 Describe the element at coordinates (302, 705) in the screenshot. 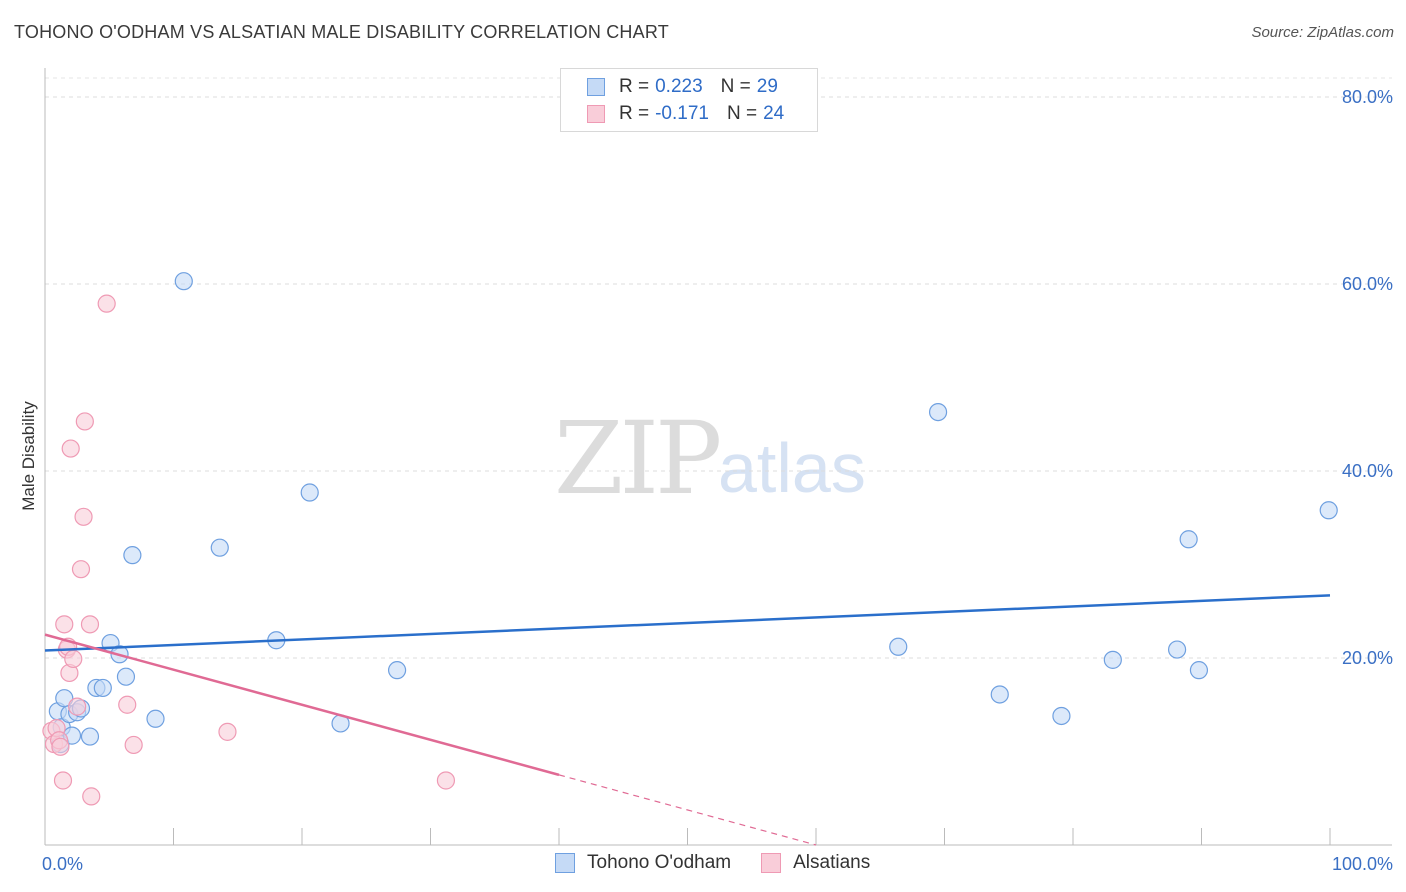

I see `alsatians-trend-line` at that location.